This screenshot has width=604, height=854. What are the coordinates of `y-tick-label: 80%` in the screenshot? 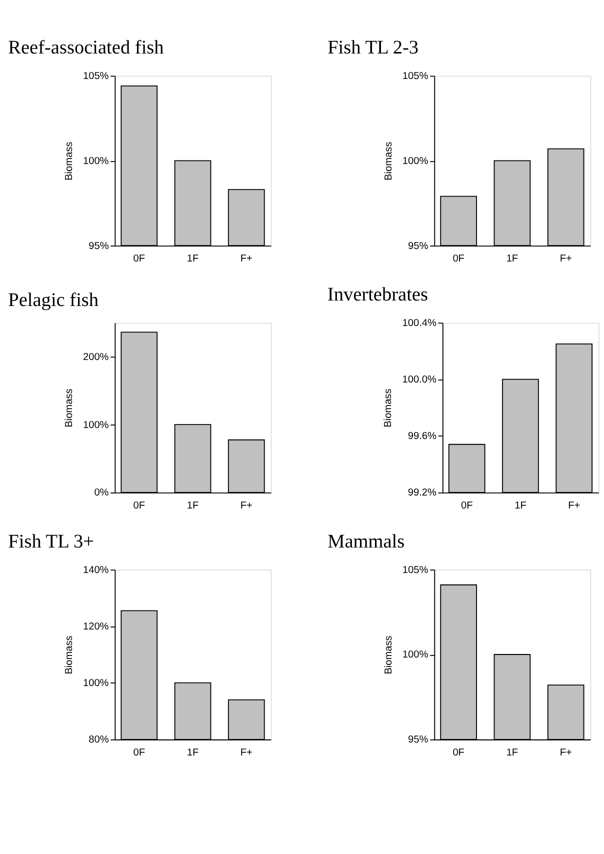 It's located at (98, 740).